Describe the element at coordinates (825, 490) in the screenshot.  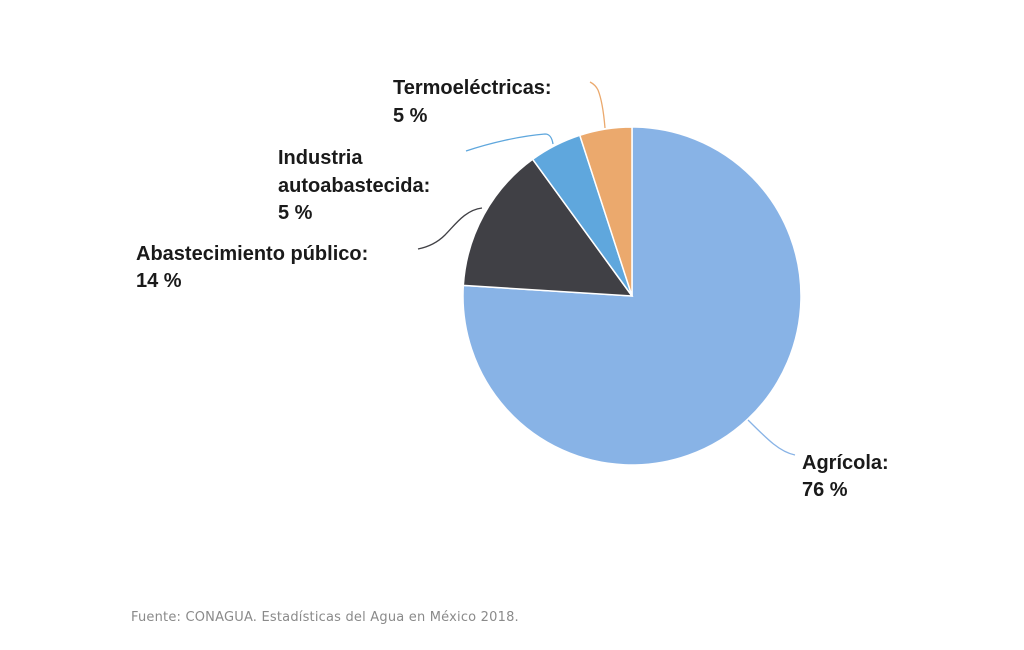
I see `value-agricola: 76 %` at that location.